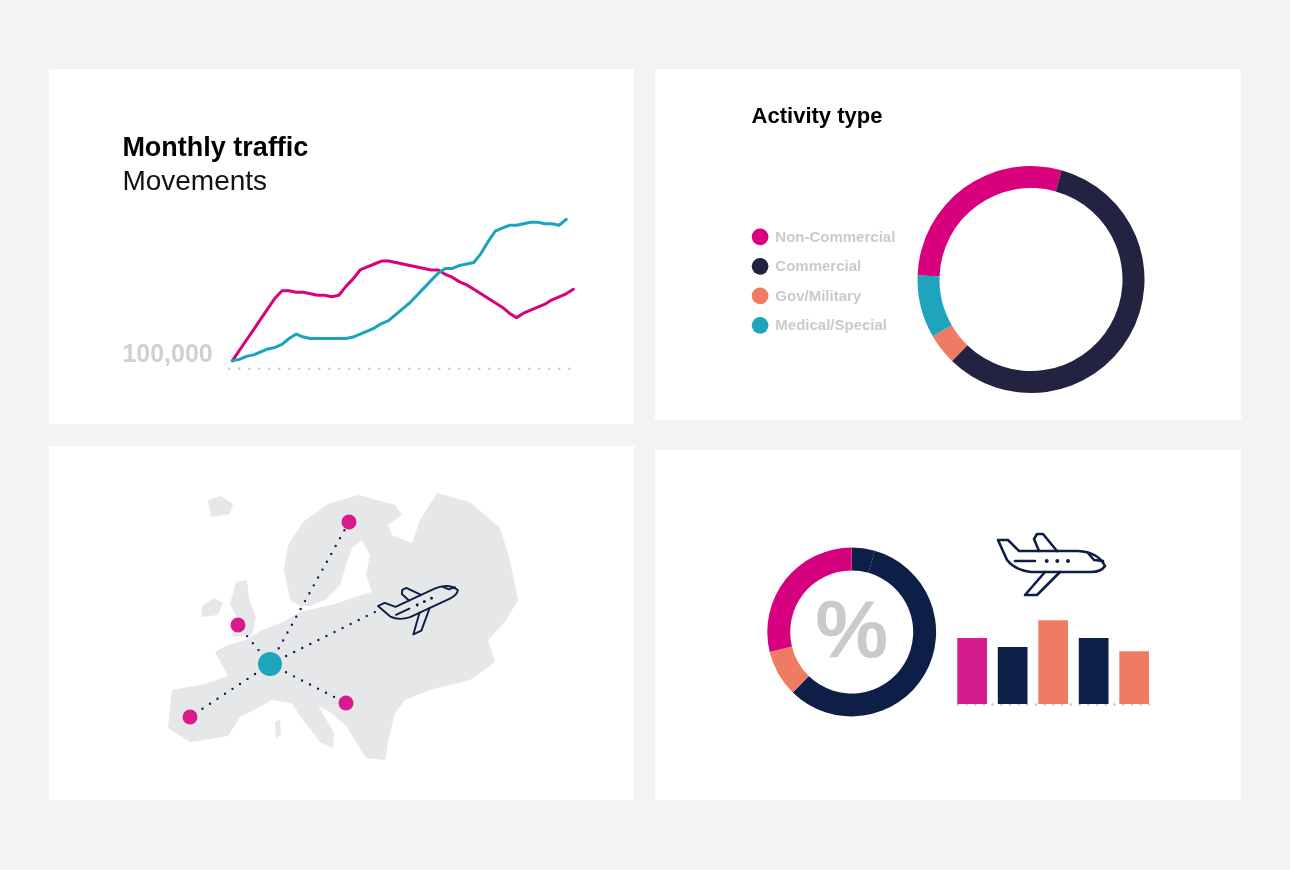  Describe the element at coordinates (215, 146) in the screenshot. I see `chart-title: Monthly traffic` at that location.